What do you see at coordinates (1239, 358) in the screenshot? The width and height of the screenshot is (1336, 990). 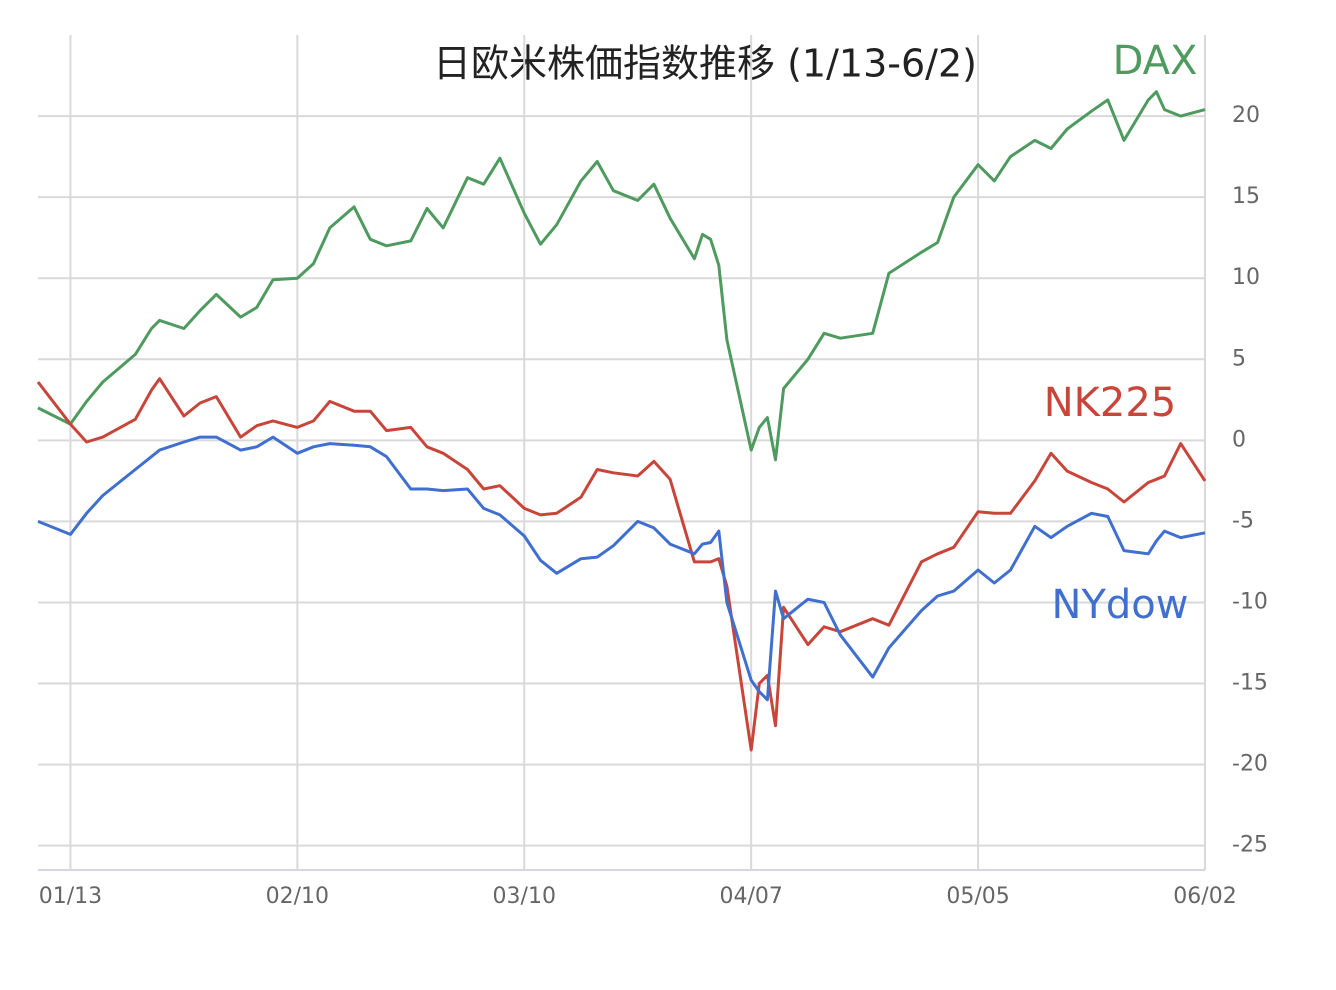 I see `y-tick-label: 5` at bounding box center [1239, 358].